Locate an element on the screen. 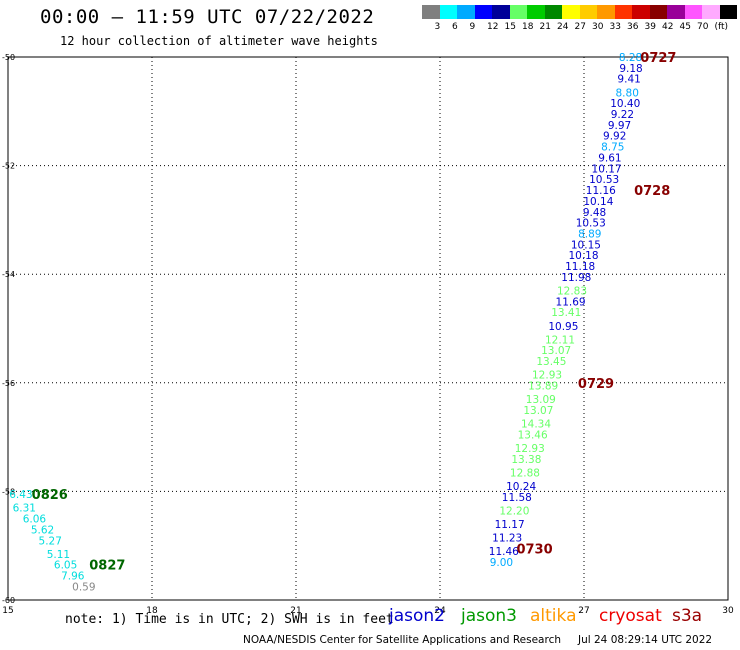  colorbar-label: 45 is located at coordinates (685, 27).